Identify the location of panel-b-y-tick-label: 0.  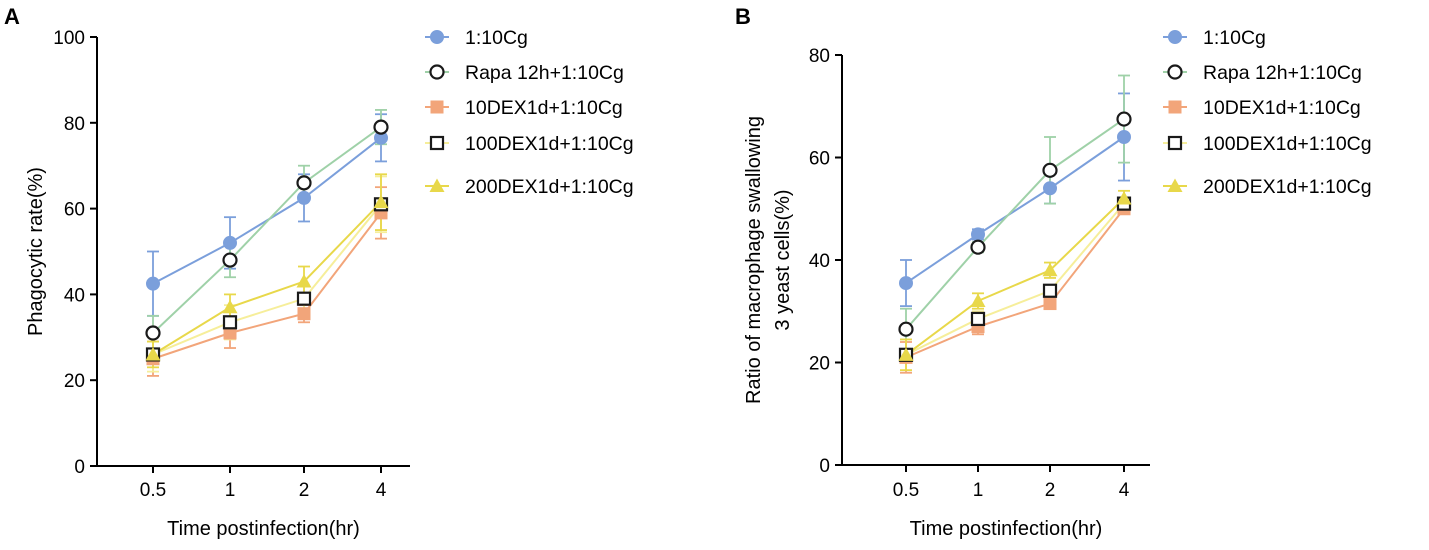
(824, 466).